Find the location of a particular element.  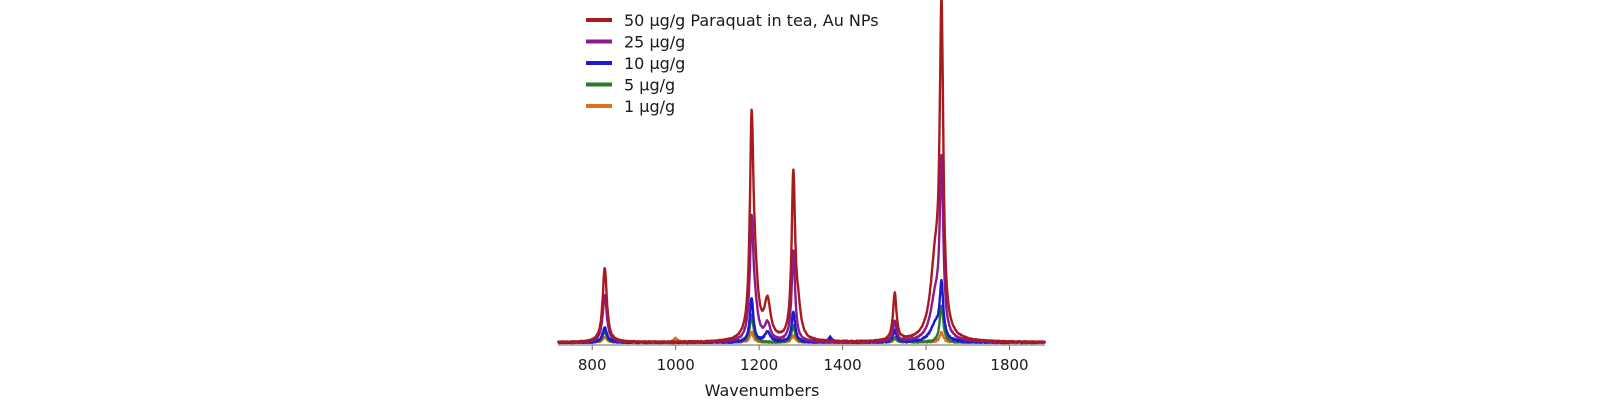

legend-label: 50 µg/g Paraquat in tea, Au NPs is located at coordinates (751, 20).